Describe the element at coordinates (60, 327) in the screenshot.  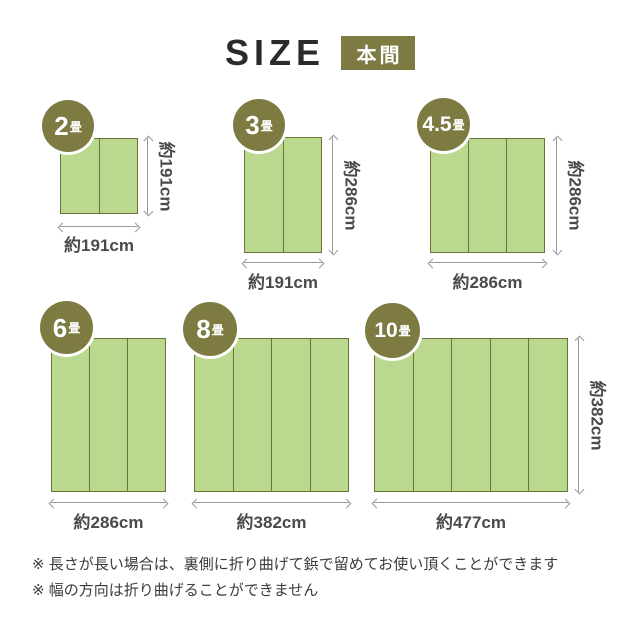
I see `size-number: 6` at that location.